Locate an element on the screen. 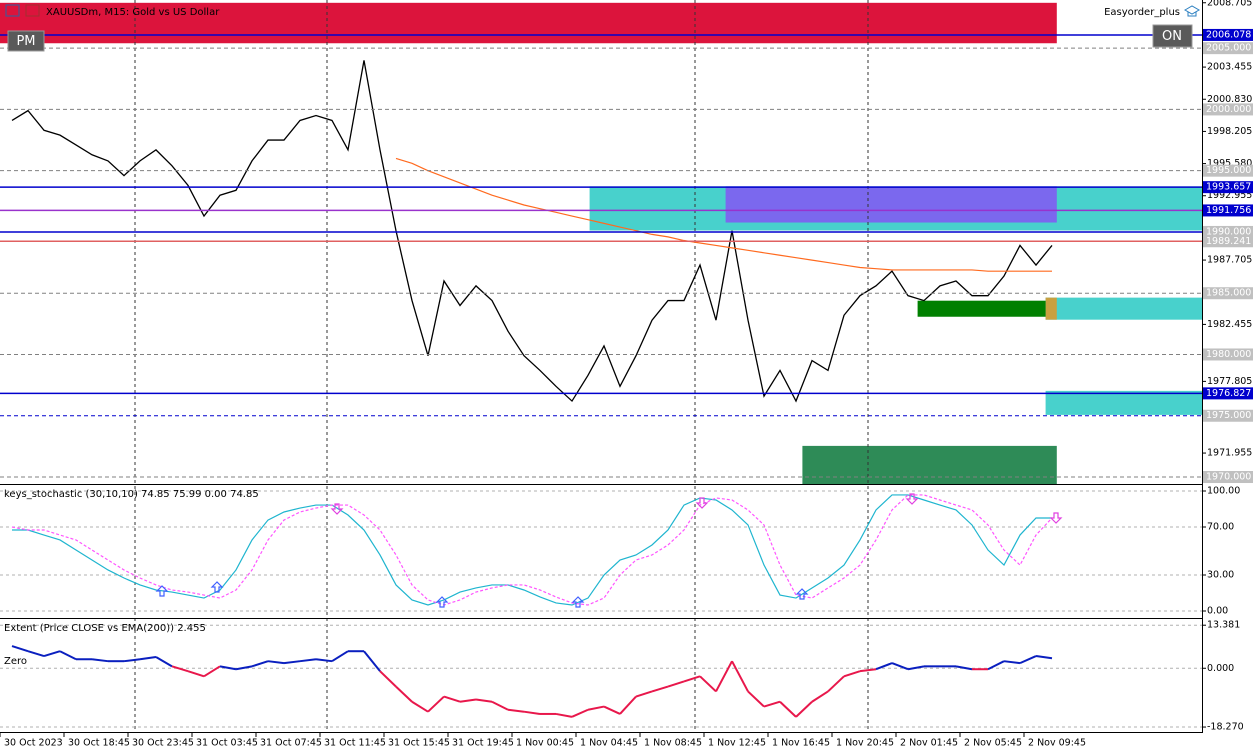  x-tick-label: 31 Oct 03:45 is located at coordinates (227, 743).